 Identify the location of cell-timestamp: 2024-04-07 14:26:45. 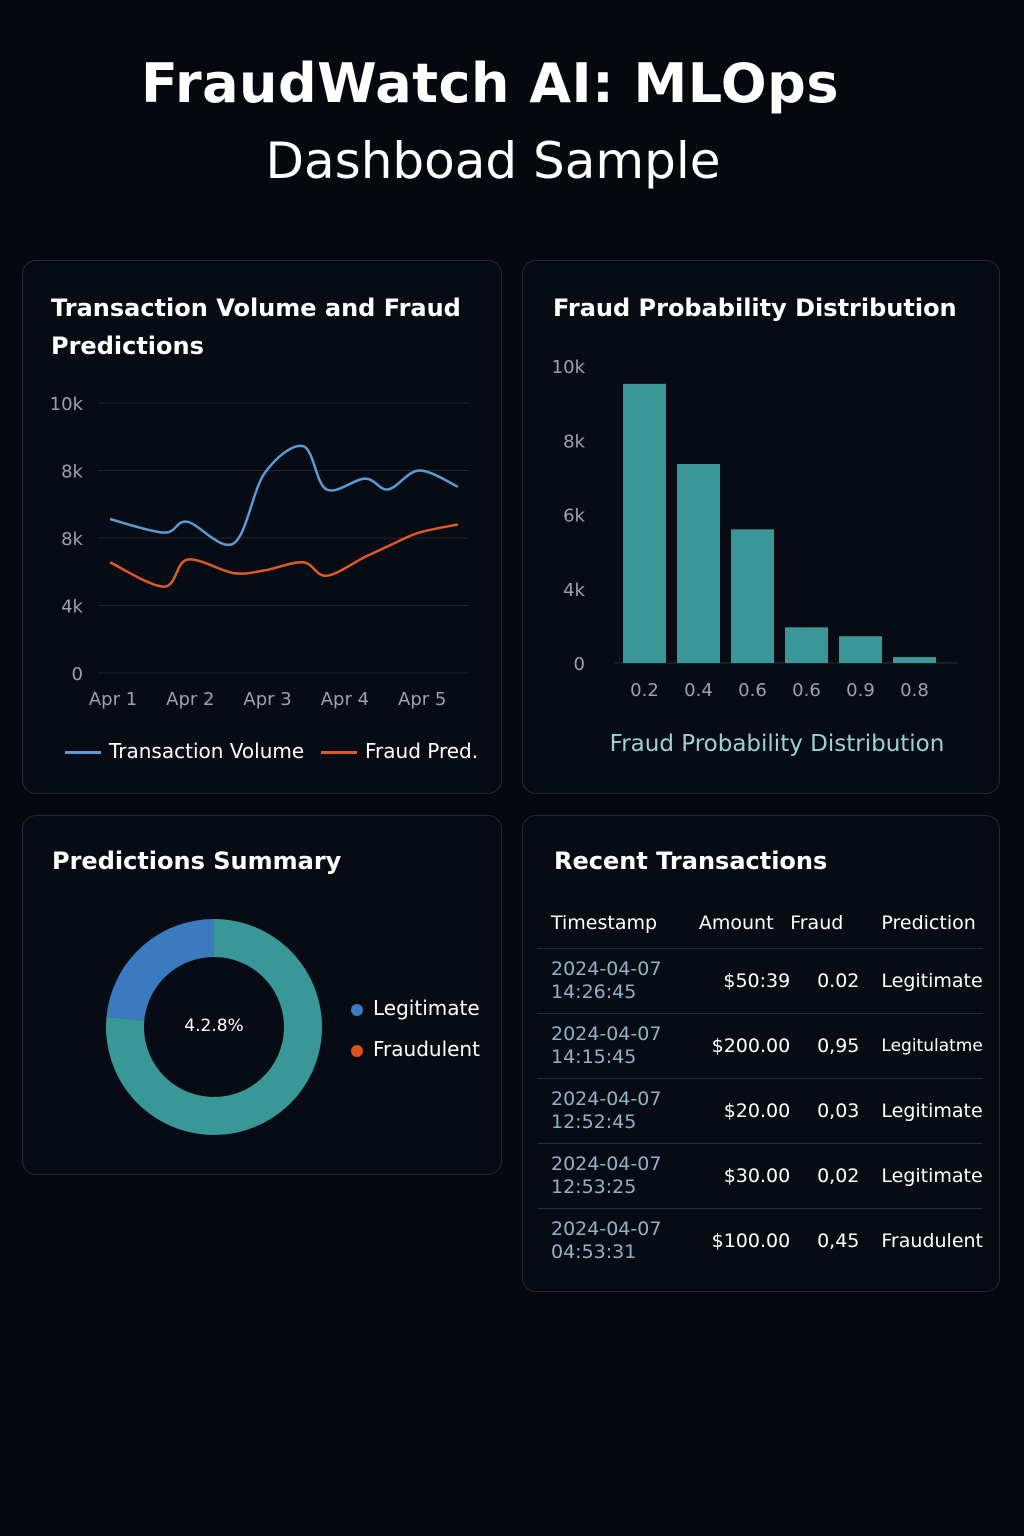
(618, 981).